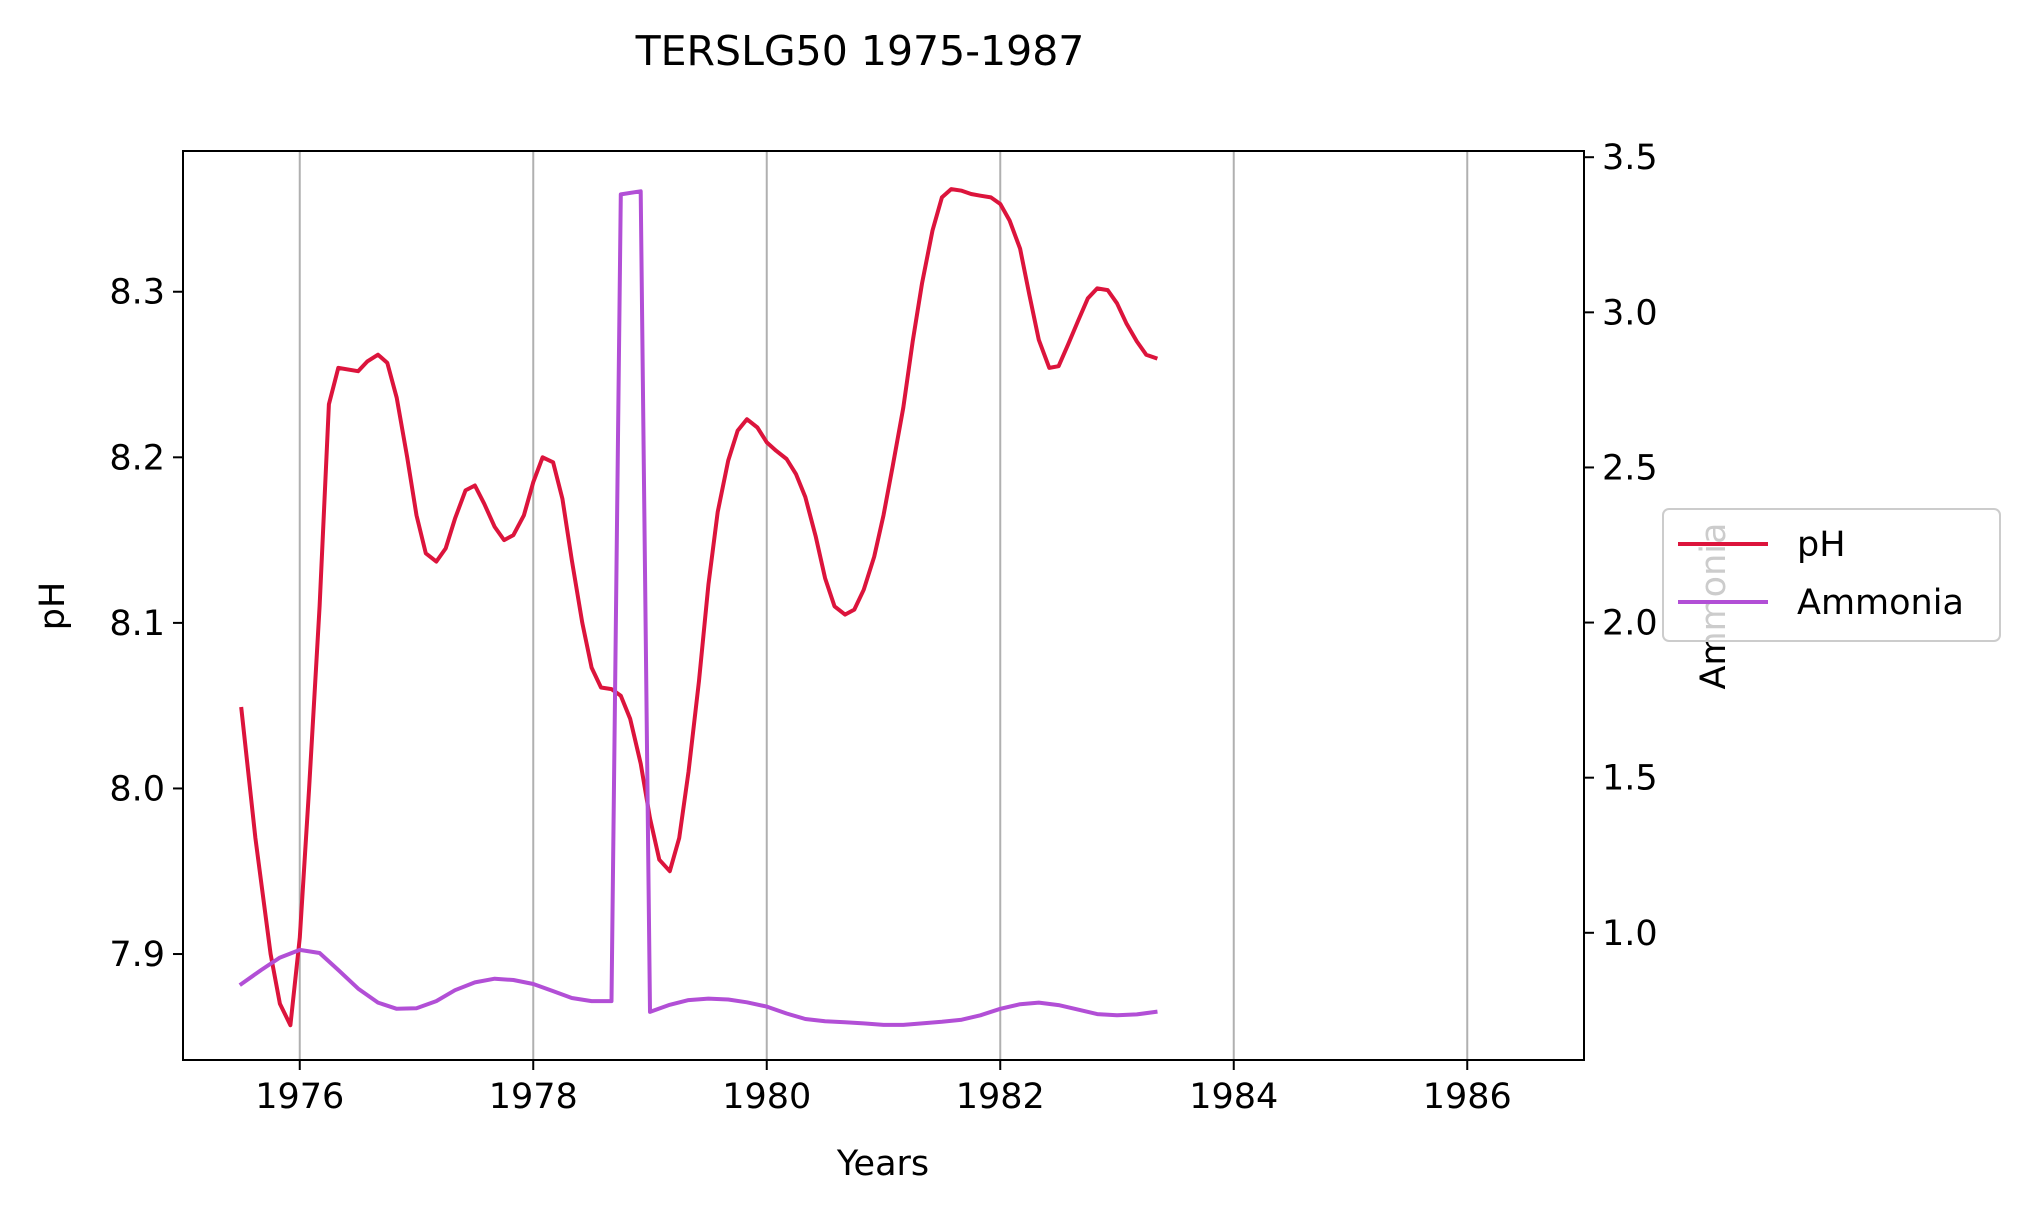  I want to click on x-axis: 1976 1978 1980 1982 1984 1986, so click(883, 1088).